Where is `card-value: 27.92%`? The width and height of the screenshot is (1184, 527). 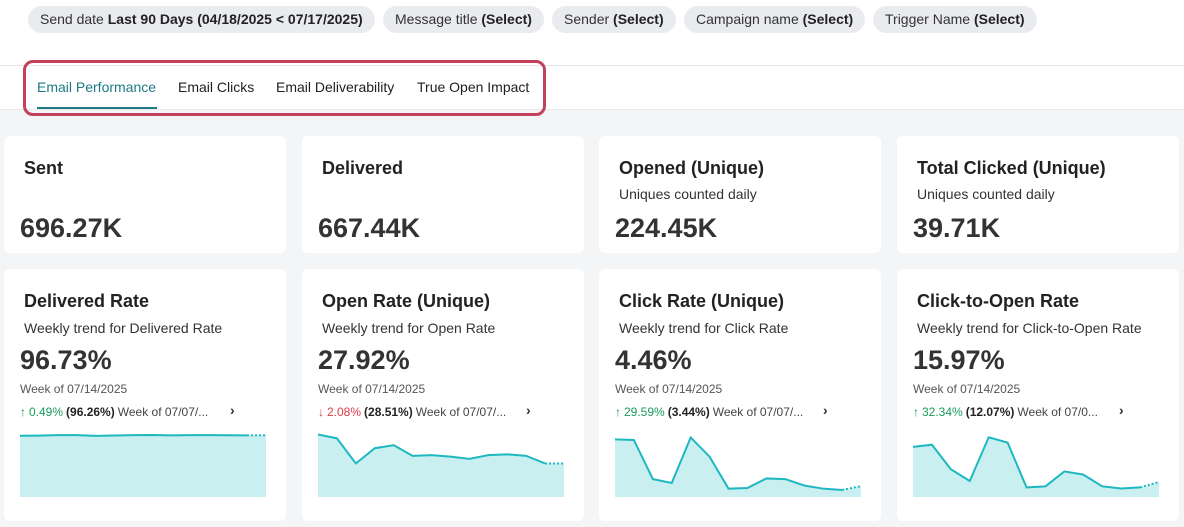
card-value: 27.92% is located at coordinates (364, 360).